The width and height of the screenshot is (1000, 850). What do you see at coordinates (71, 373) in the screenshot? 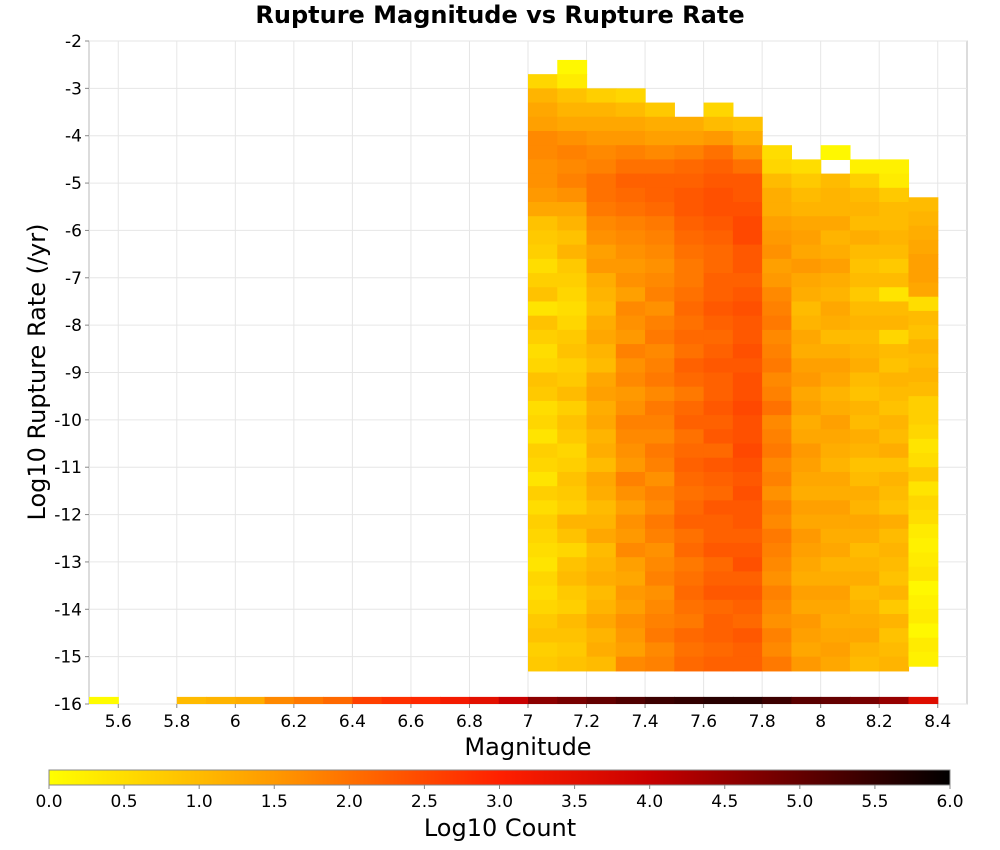
I see `y-axis-ticks: -2 -3 -4 -5 -6 -7 -8 -9 -10 -11 -12 -13 -14 -15 -16` at bounding box center [71, 373].